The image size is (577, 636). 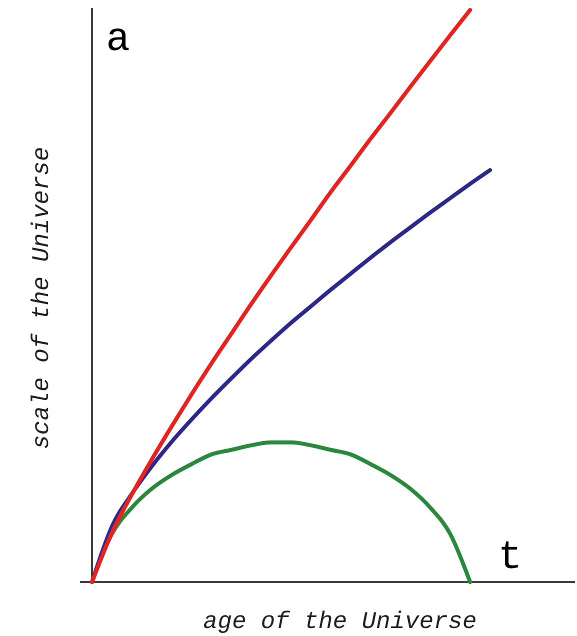 What do you see at coordinates (340, 622) in the screenshot?
I see `x-axis-title: age of the Universe` at bounding box center [340, 622].